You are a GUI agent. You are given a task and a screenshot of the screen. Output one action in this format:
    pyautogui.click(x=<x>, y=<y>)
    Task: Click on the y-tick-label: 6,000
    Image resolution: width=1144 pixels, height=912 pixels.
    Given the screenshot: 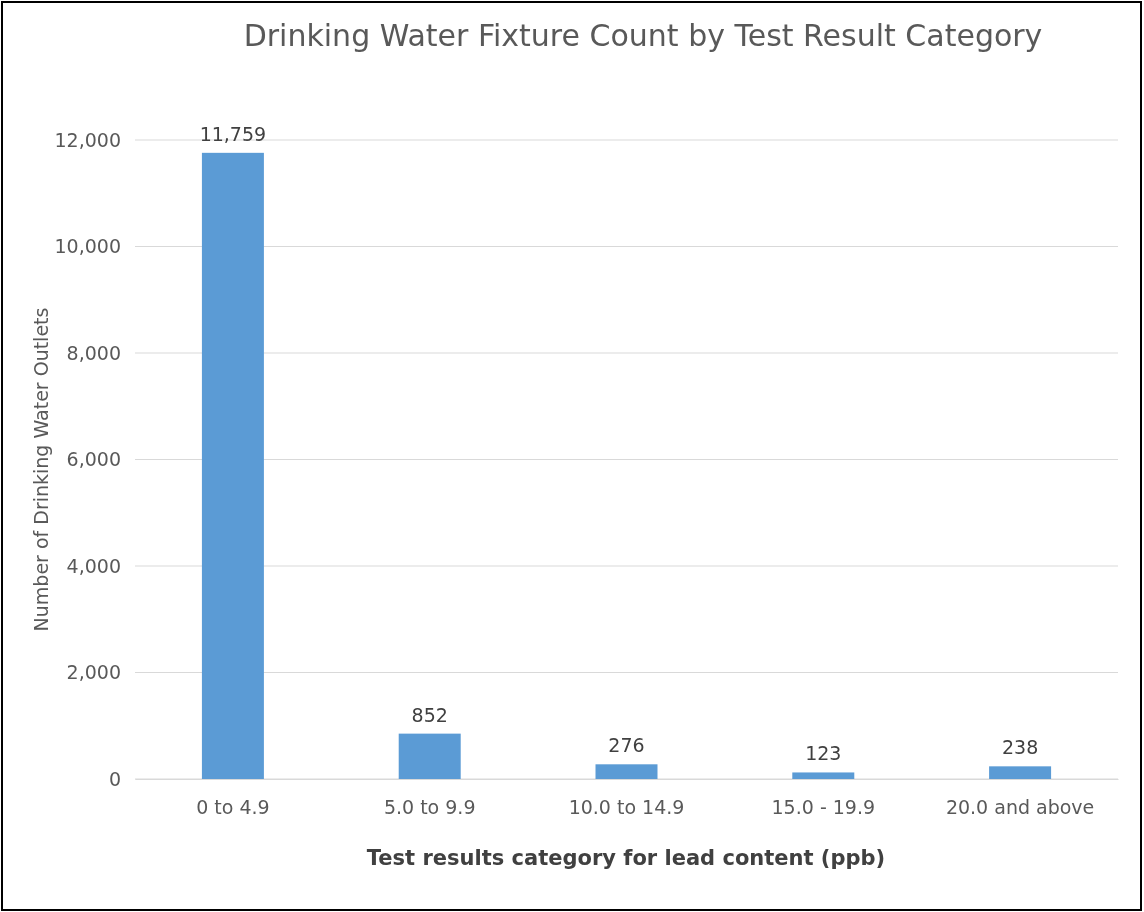 What is the action you would take?
    pyautogui.click(x=93, y=459)
    